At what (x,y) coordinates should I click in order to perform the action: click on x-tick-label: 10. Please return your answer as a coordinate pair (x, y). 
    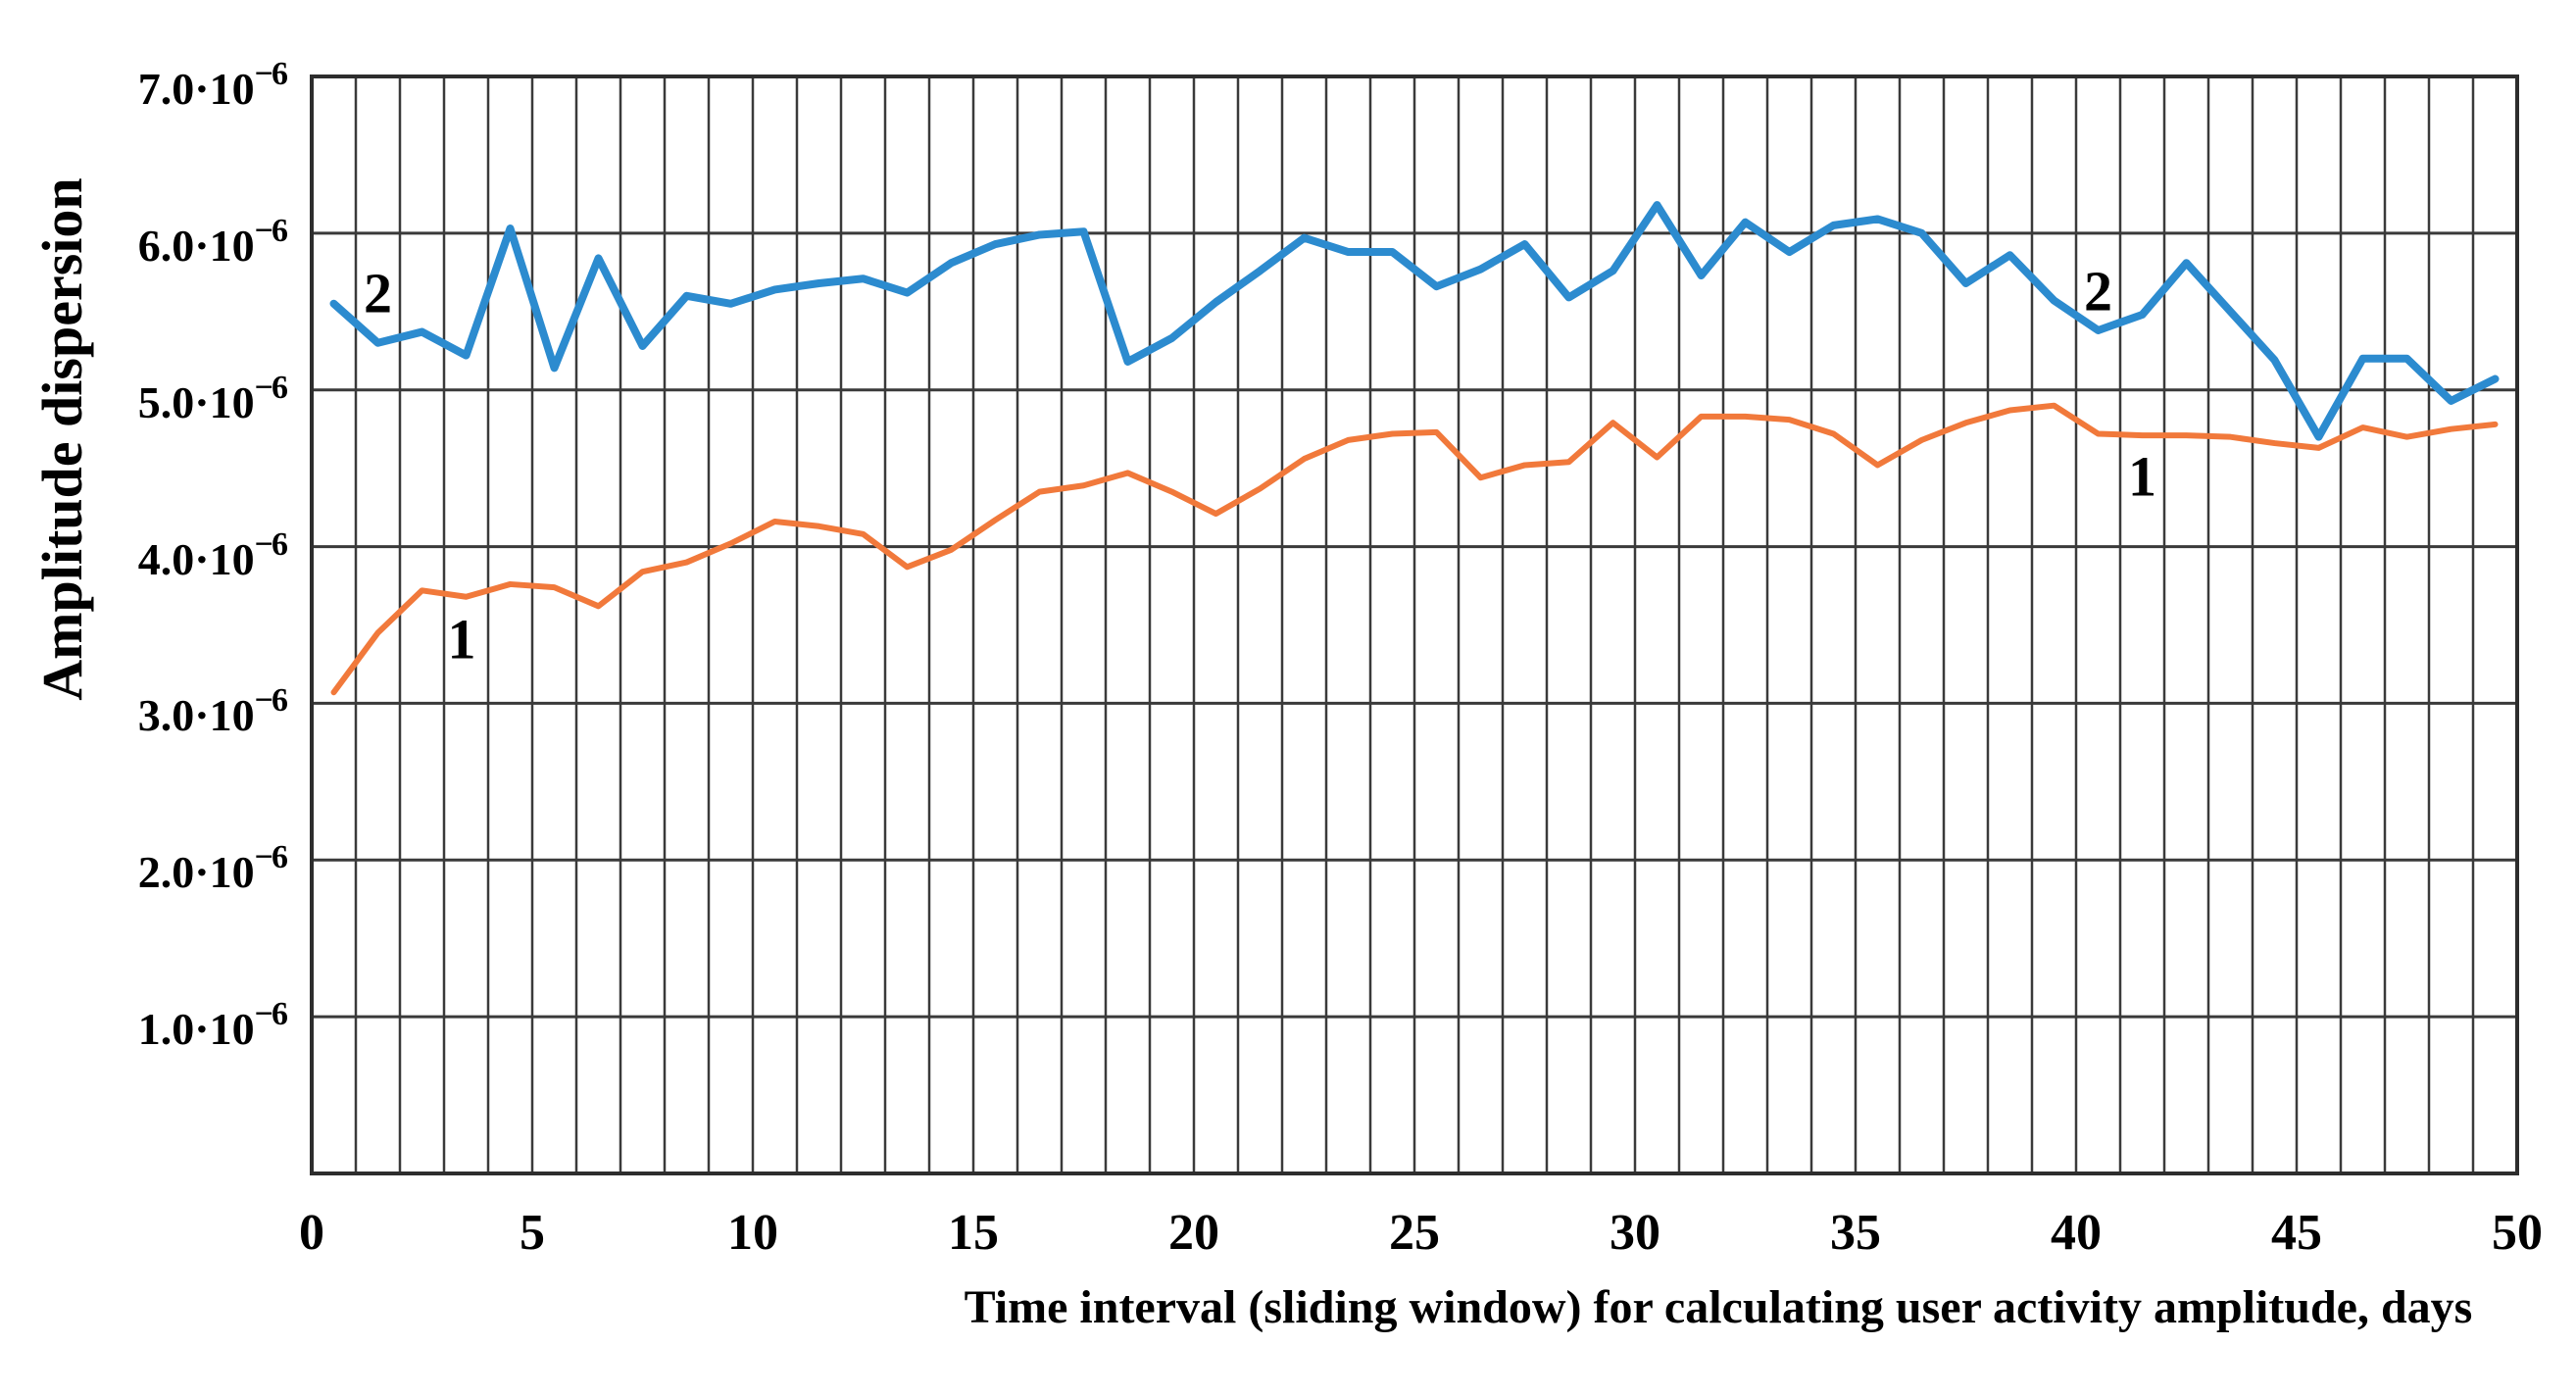
    Looking at the image, I should click on (752, 1233).